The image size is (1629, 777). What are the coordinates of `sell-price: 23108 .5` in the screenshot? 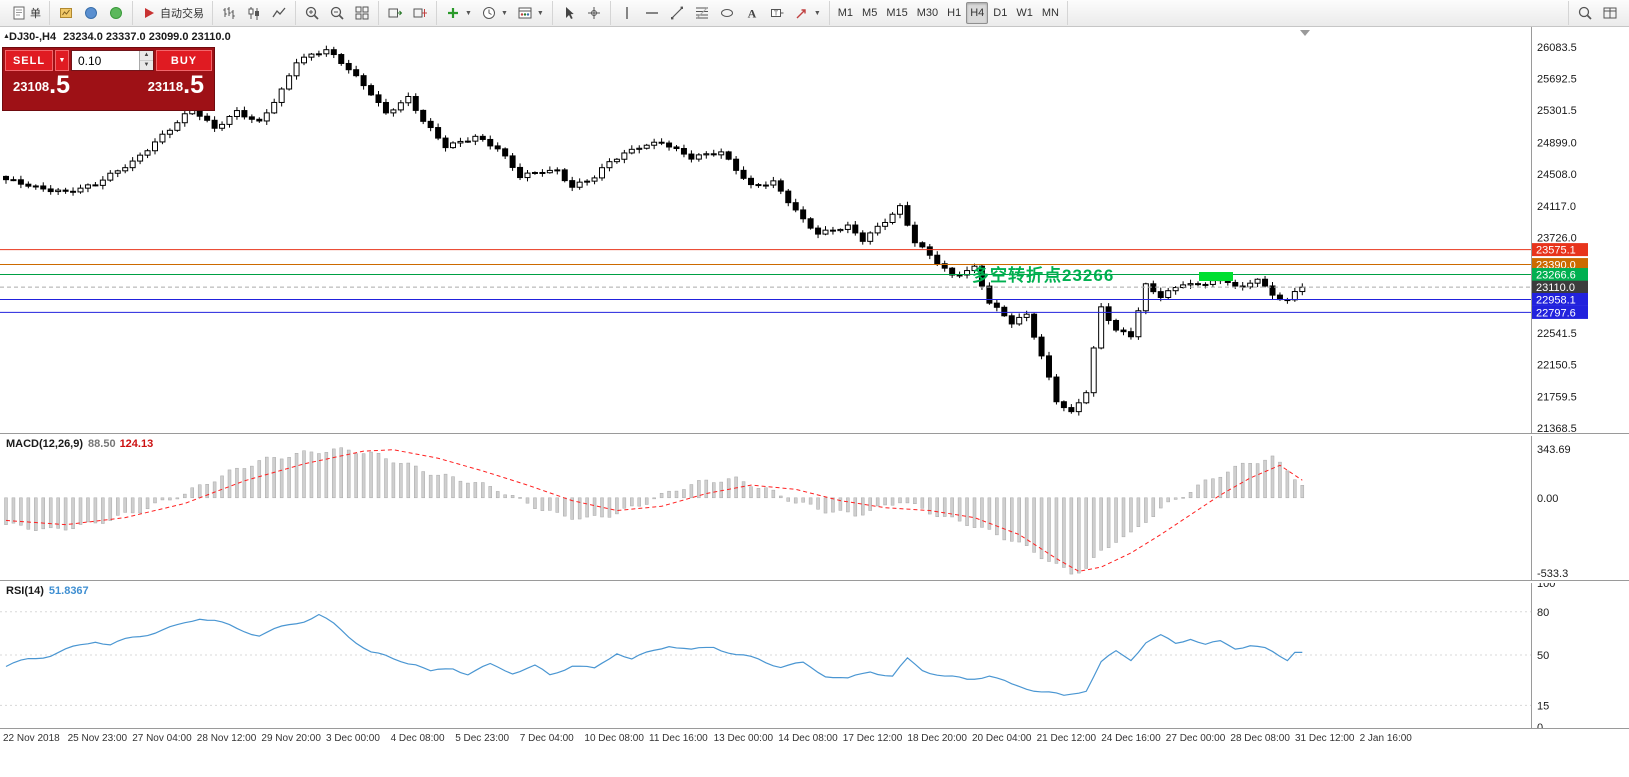 It's located at (41, 85).